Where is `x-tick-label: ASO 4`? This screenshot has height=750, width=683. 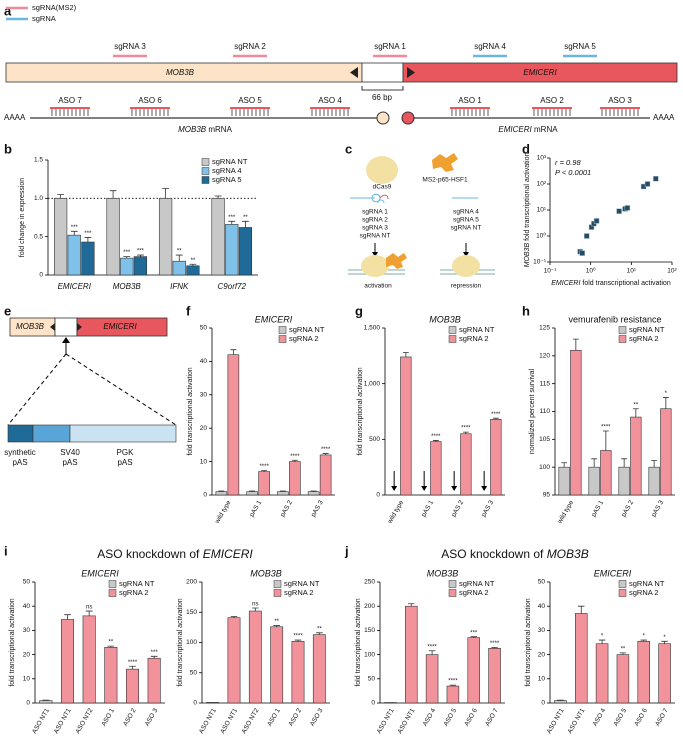 x-tick-label: ASO 4 is located at coordinates (600, 717).